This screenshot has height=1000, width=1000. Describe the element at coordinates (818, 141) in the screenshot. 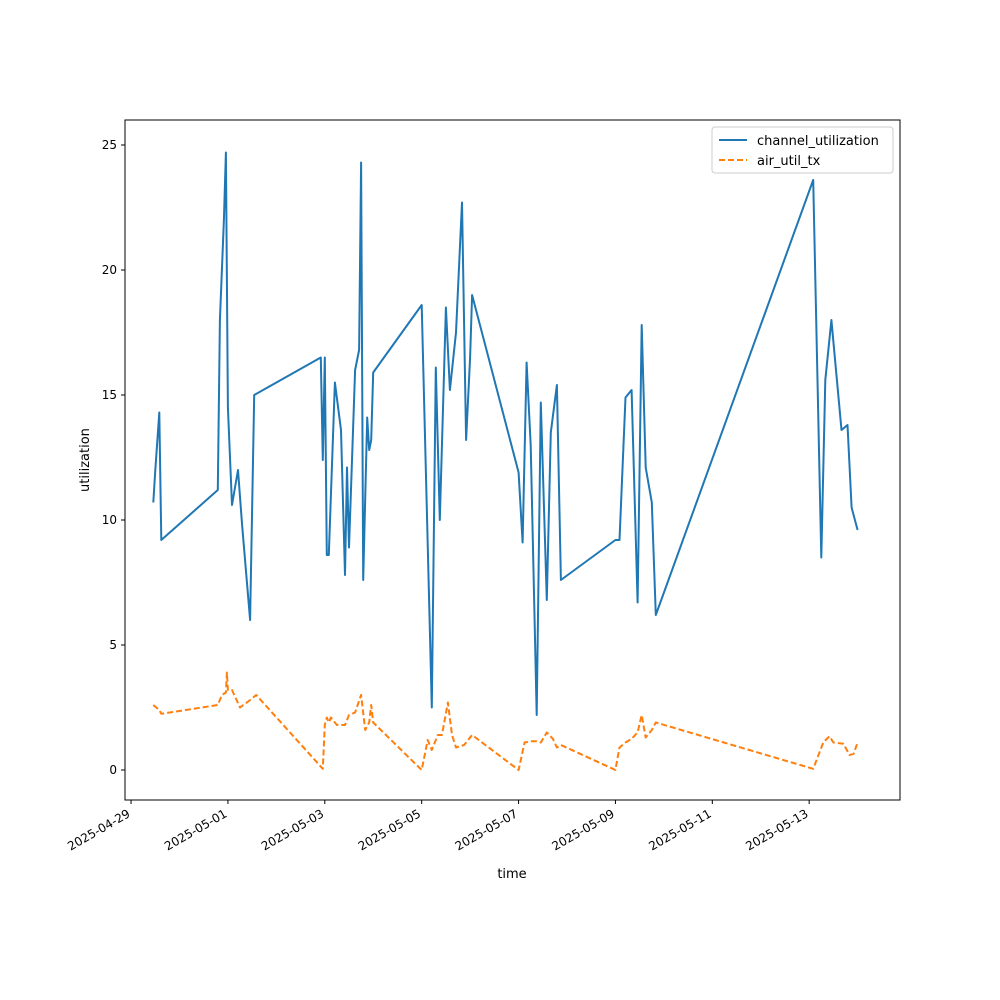

I see `legend-label-channel-utilization: channel_utilization` at that location.